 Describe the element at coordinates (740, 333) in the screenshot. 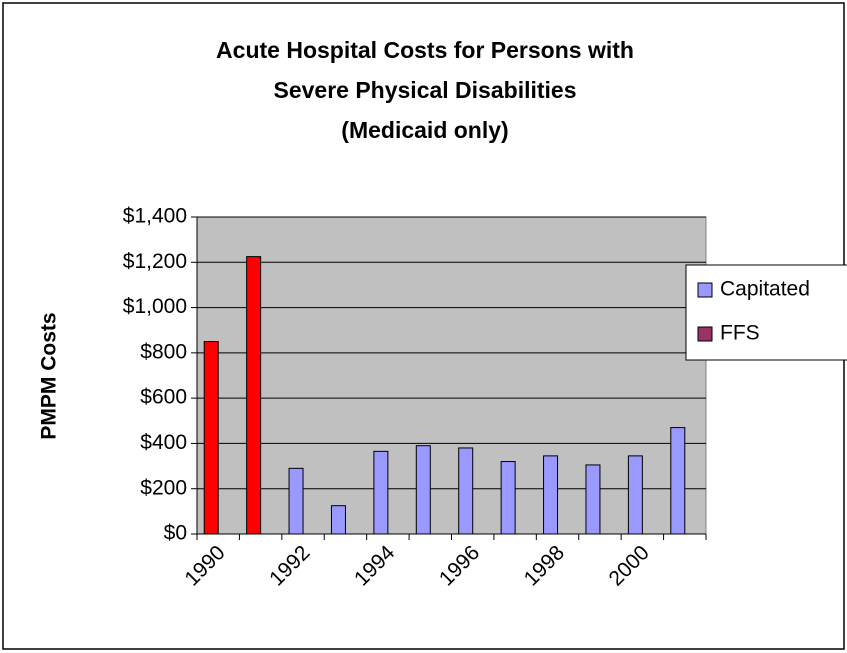

I see `legend-label: FFS` at that location.